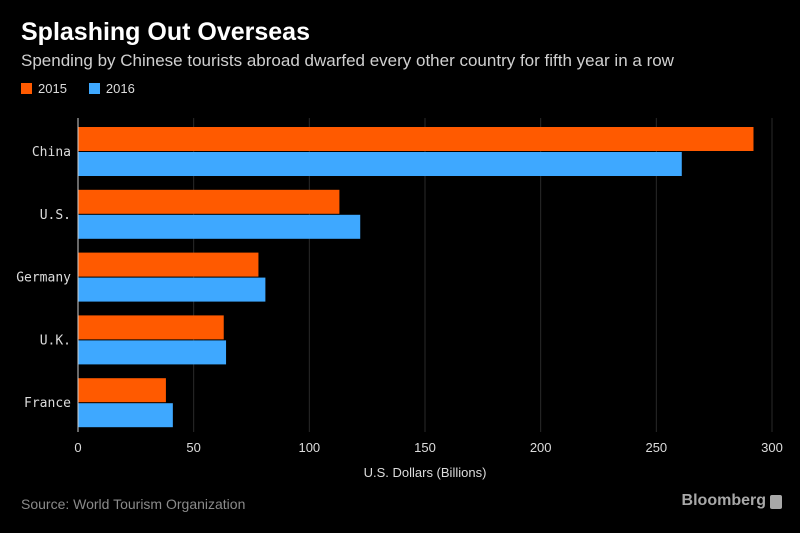 The height and width of the screenshot is (533, 800). What do you see at coordinates (125, 415) in the screenshot?
I see `bar-france-2016` at bounding box center [125, 415].